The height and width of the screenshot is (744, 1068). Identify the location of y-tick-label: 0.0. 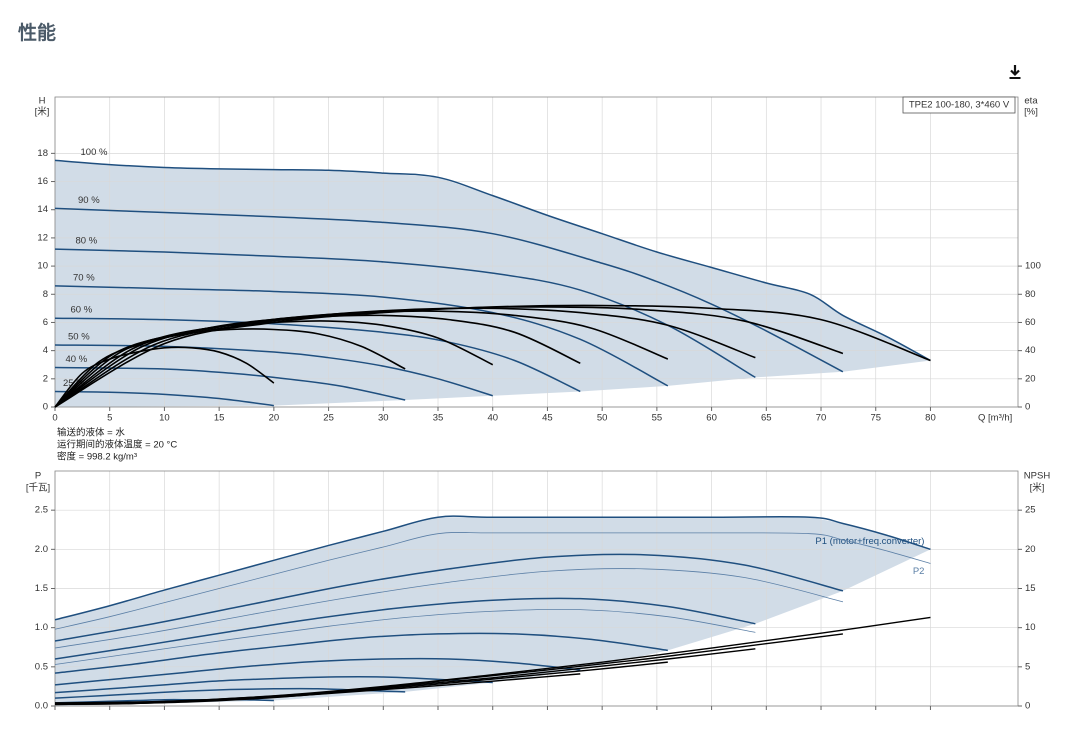
(41, 706).